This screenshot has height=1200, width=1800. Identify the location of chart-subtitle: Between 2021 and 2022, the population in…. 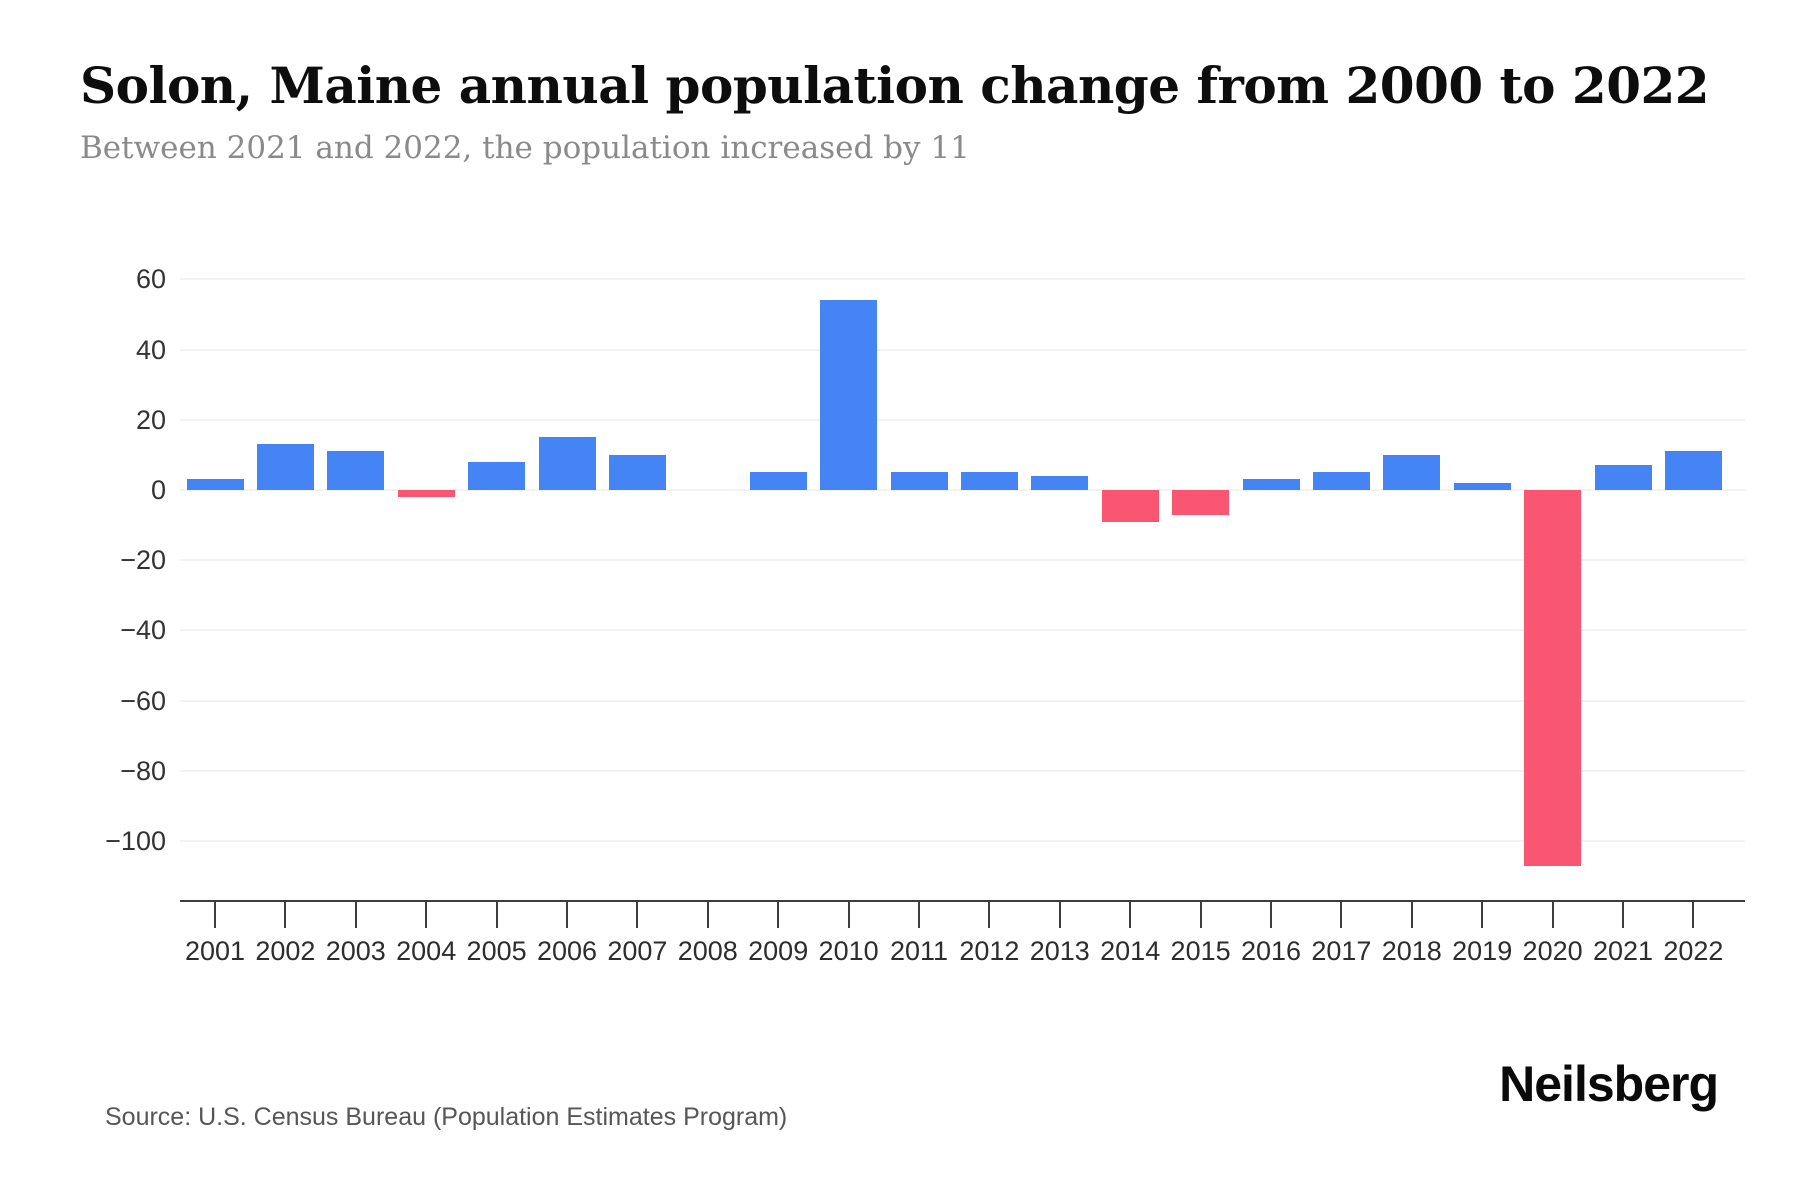
(525, 148).